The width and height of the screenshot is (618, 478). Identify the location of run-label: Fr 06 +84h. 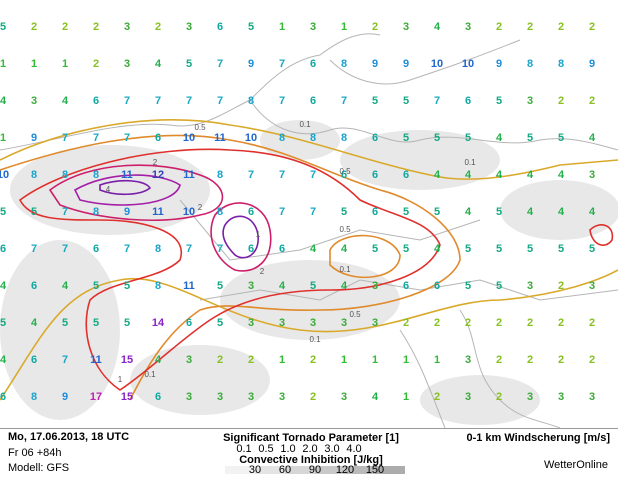
(35, 453).